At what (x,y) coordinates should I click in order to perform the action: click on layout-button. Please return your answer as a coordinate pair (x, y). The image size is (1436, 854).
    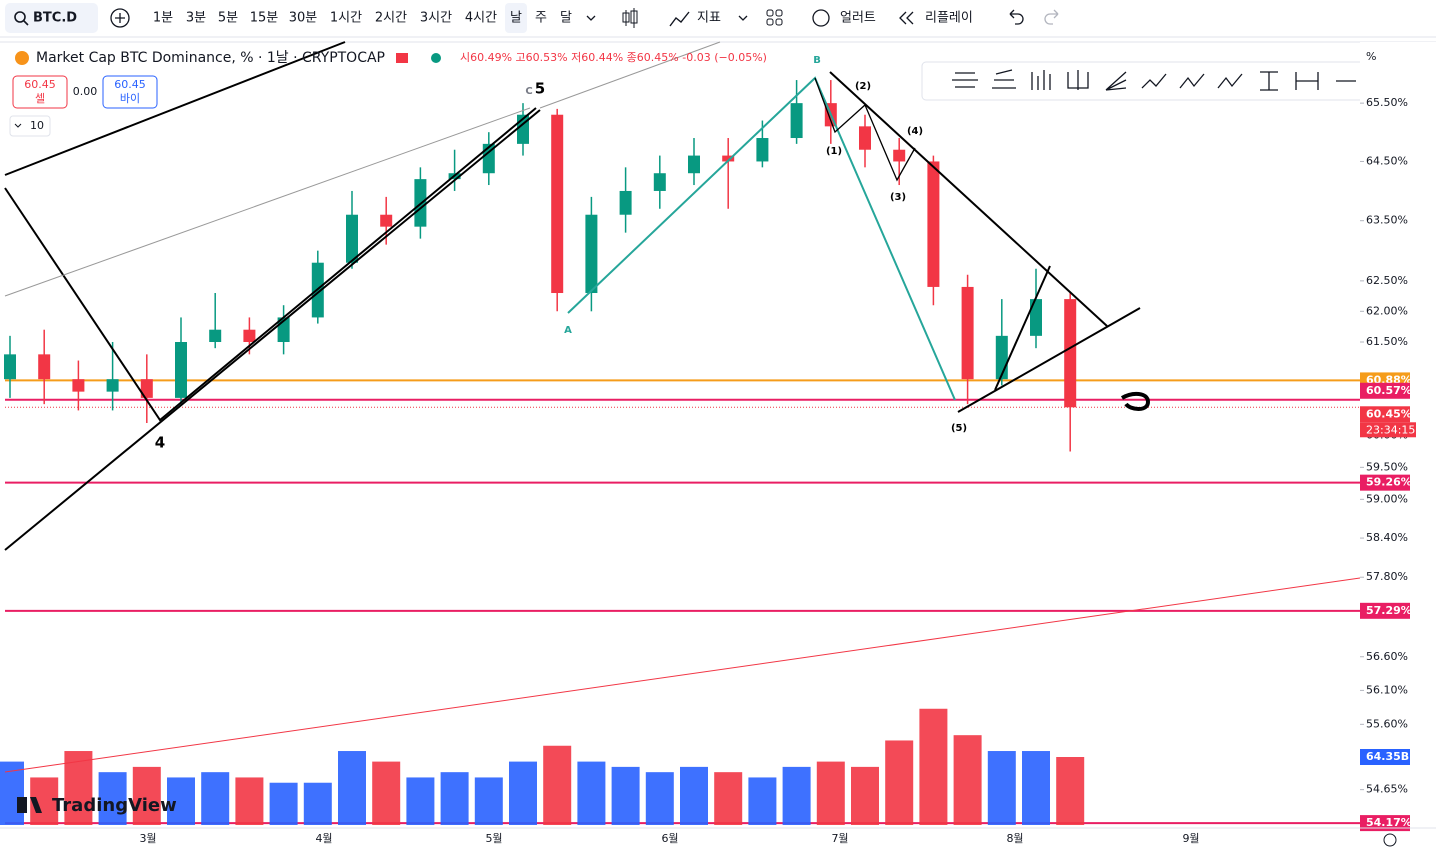
    Looking at the image, I should click on (774, 17).